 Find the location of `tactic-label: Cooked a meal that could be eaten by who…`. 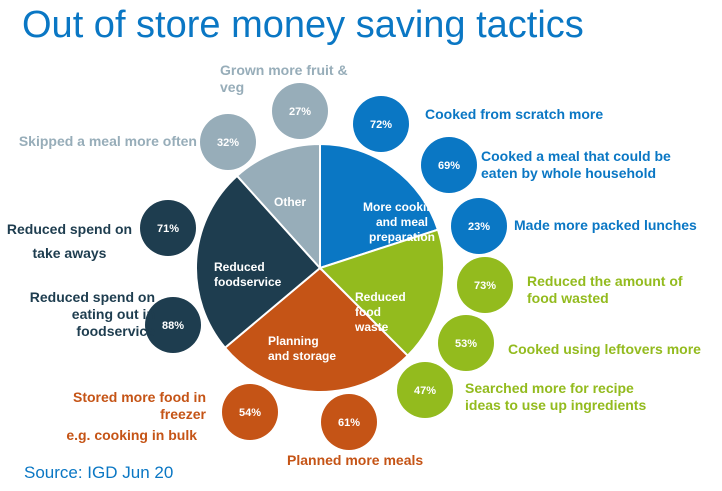

tactic-label: Cooked a meal that could be eaten by who… is located at coordinates (576, 164).